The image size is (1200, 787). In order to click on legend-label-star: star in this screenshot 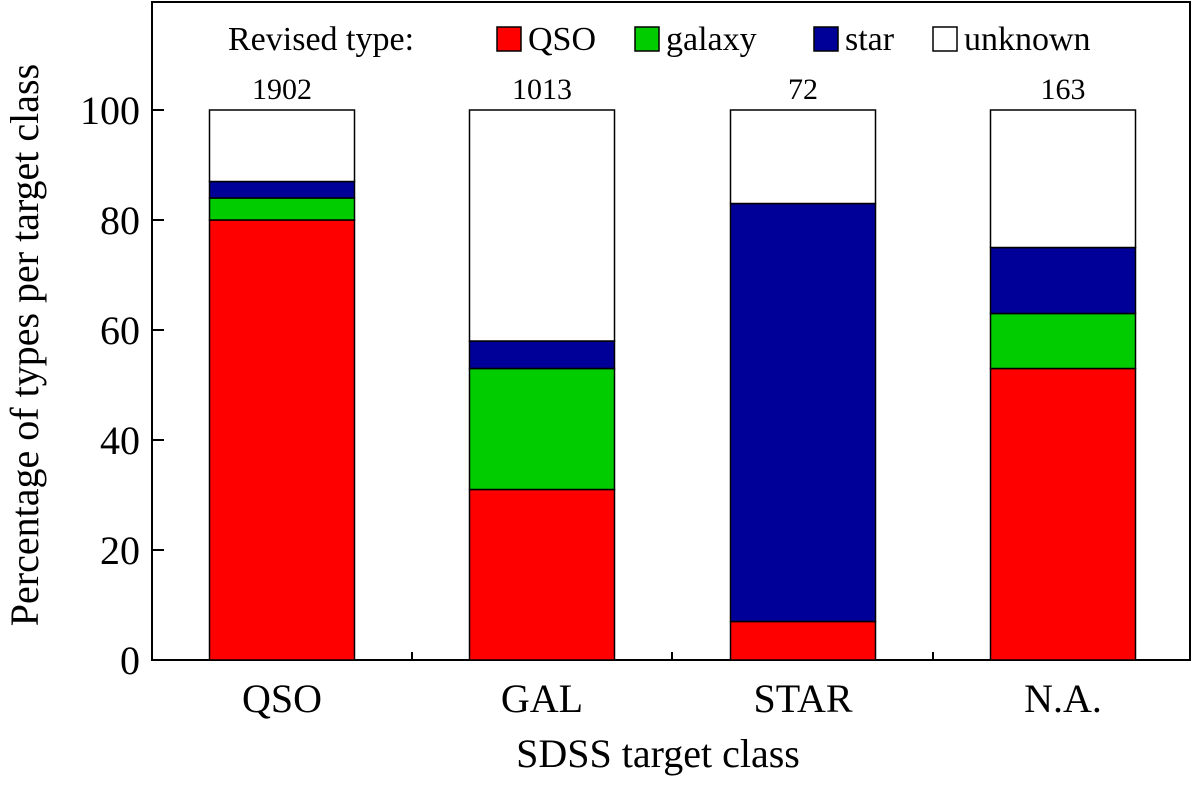, I will do `click(870, 39)`.